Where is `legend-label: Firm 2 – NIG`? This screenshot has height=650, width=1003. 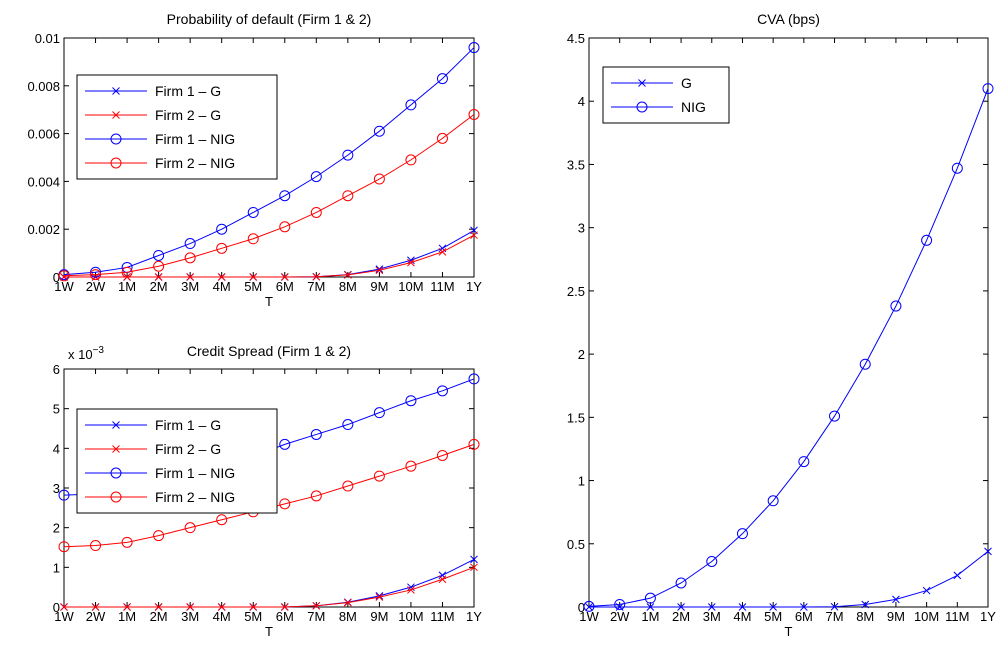
legend-label: Firm 2 – NIG is located at coordinates (195, 497).